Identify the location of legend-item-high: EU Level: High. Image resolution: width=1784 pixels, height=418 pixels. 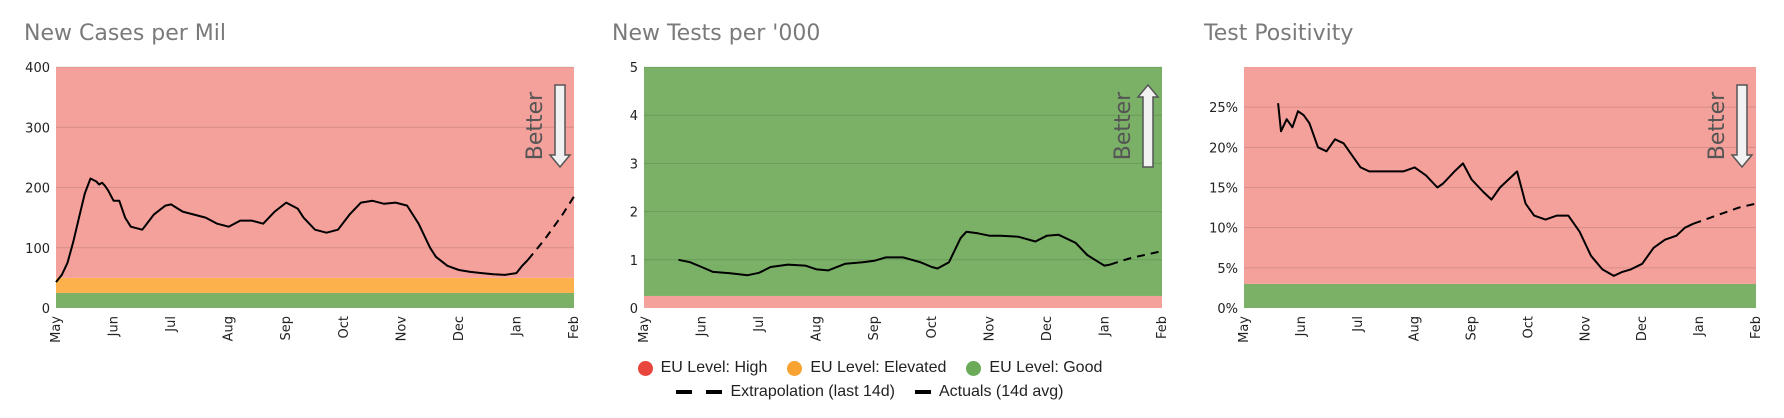
(702, 368).